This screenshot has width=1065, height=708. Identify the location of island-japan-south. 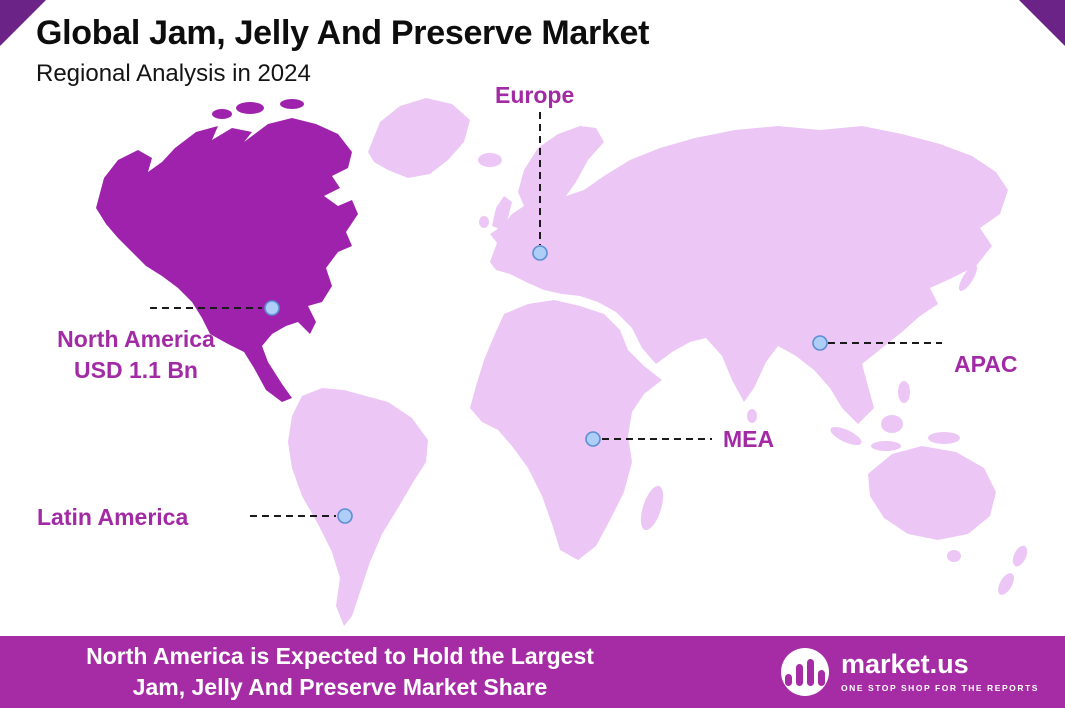
(968, 278).